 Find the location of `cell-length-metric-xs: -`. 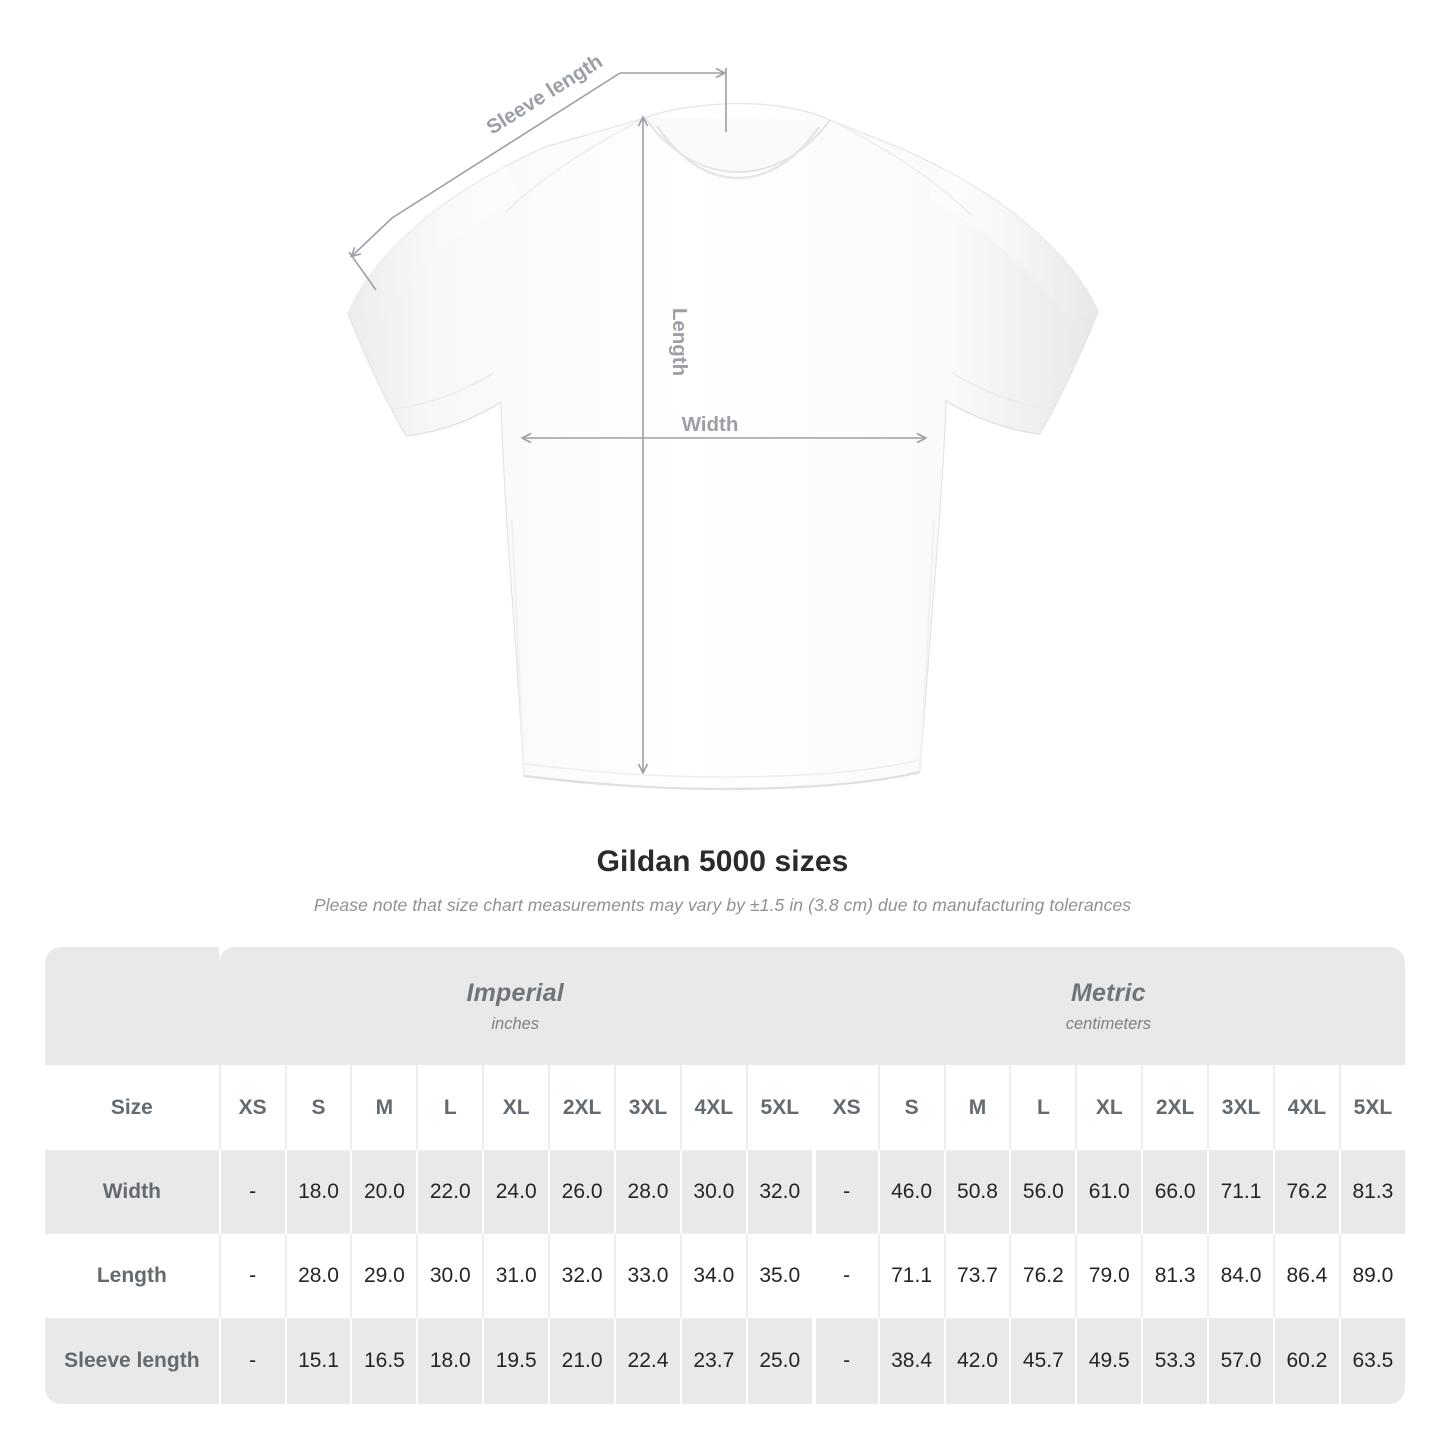

cell-length-metric-xs: - is located at coordinates (844, 1276).